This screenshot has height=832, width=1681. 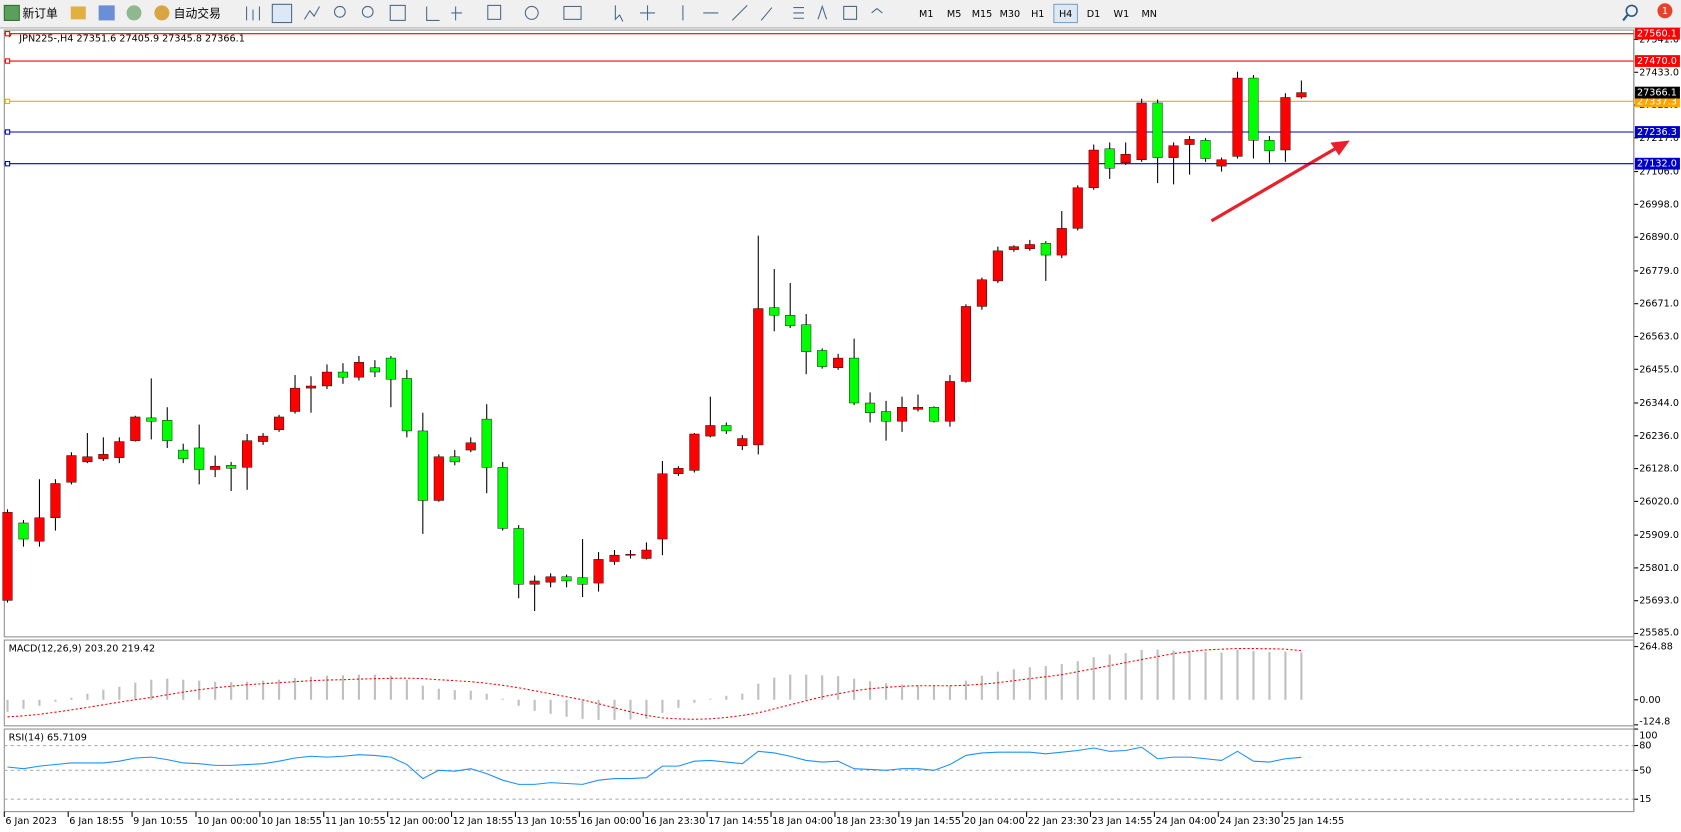 What do you see at coordinates (444, 13) in the screenshot?
I see `scroll-tools` at bounding box center [444, 13].